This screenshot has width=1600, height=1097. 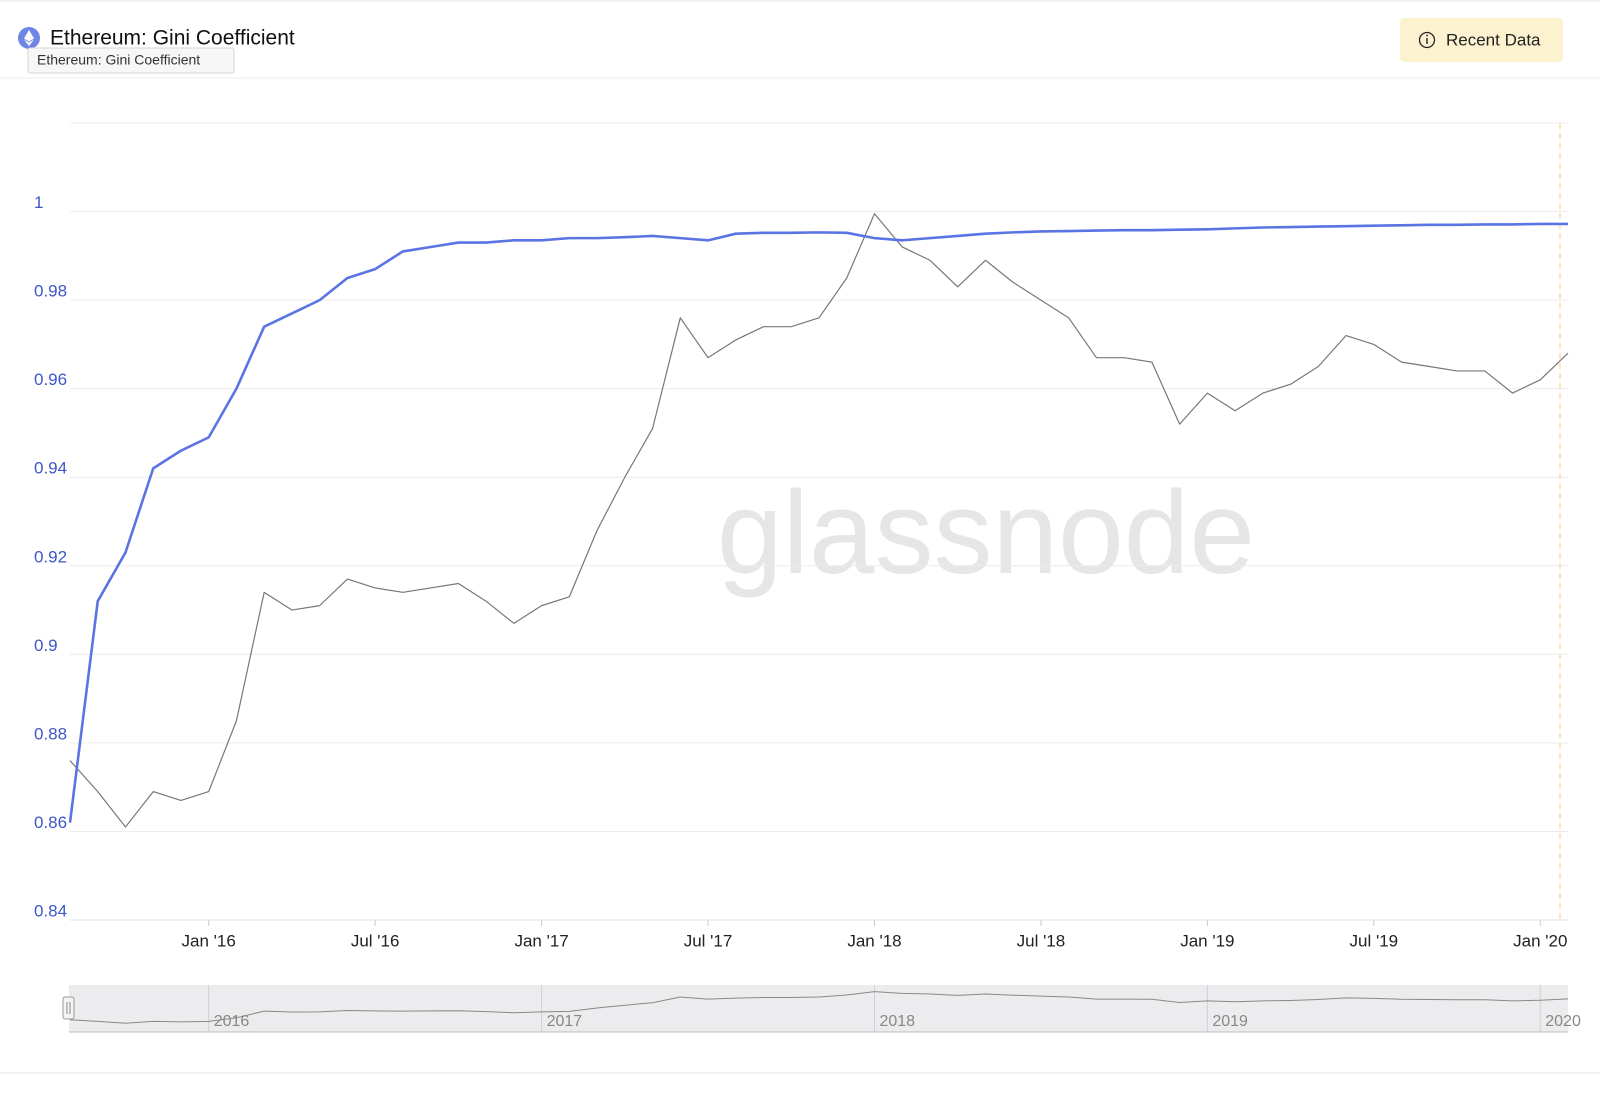 I want to click on x-tick-label: Jul '17, so click(x=708, y=940).